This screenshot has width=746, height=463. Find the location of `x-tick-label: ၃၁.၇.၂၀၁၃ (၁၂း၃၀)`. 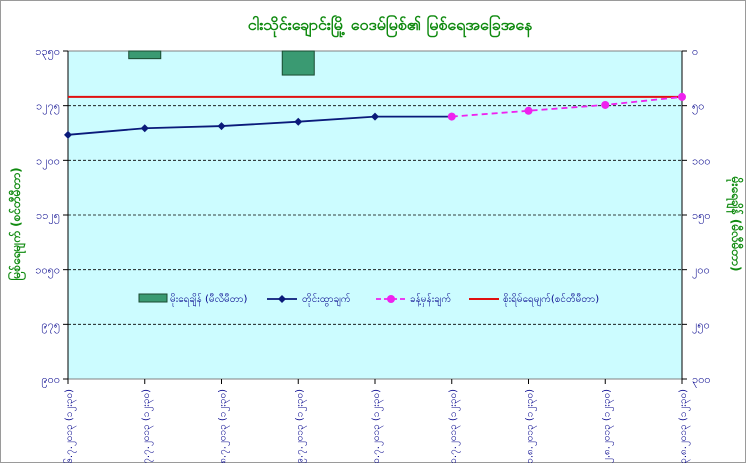

x-tick-label: ၃၁.၇.၂၀၁၃ (၁၂း၃၀) is located at coordinates (454, 426).